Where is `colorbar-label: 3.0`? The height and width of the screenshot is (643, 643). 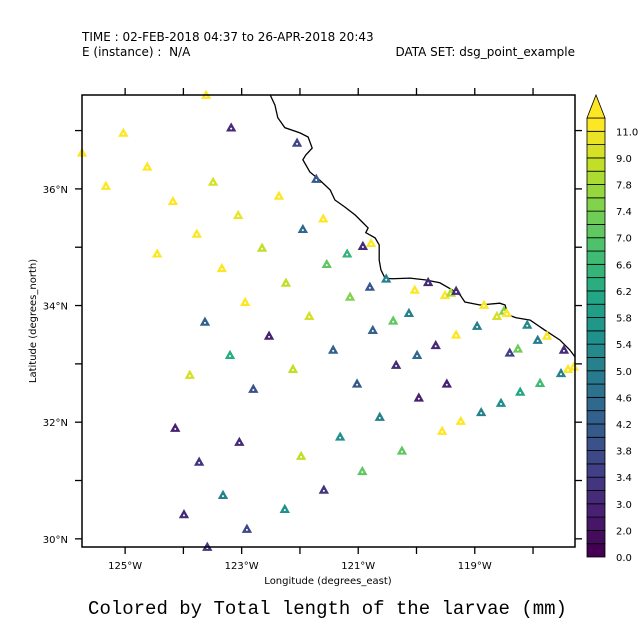 colorbar-label: 3.0 is located at coordinates (624, 505).